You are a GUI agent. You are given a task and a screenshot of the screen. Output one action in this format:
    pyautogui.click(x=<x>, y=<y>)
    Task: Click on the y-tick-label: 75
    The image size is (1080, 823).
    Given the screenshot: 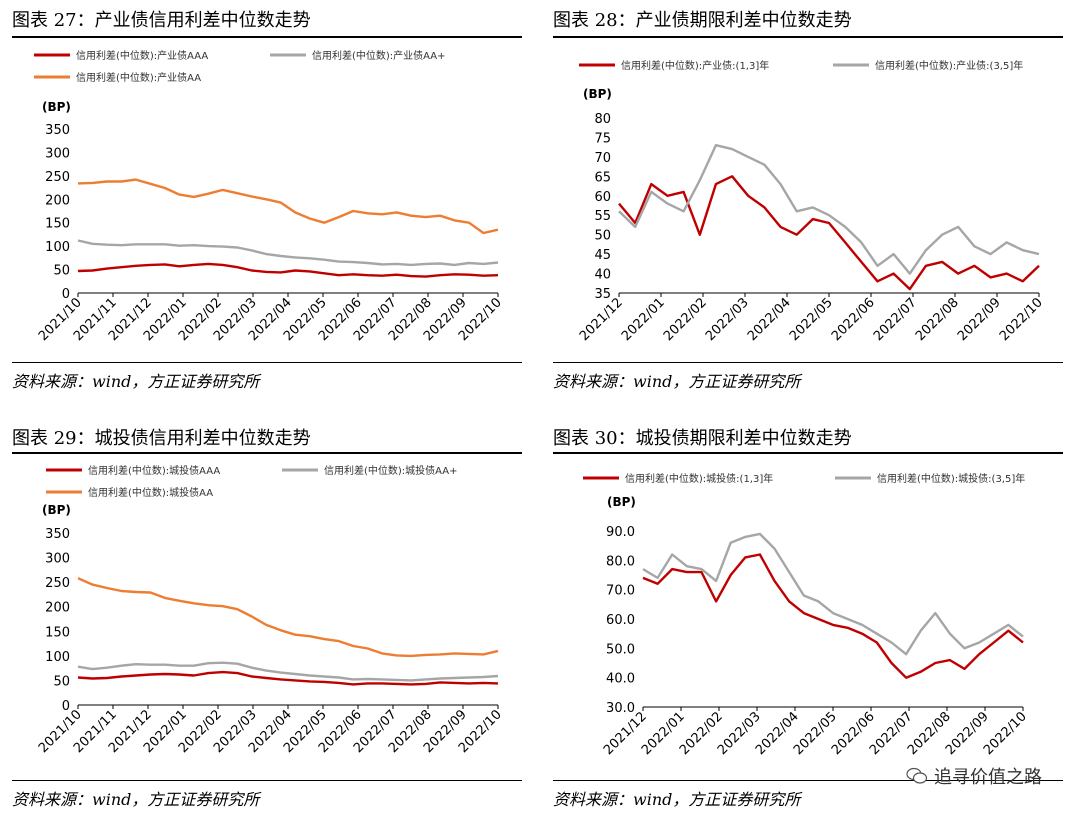 What is the action you would take?
    pyautogui.click(x=602, y=138)
    